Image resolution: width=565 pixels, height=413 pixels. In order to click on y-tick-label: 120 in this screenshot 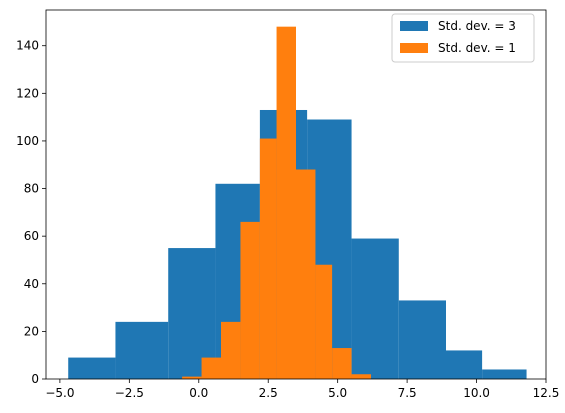, I will do `click(27, 93)`.